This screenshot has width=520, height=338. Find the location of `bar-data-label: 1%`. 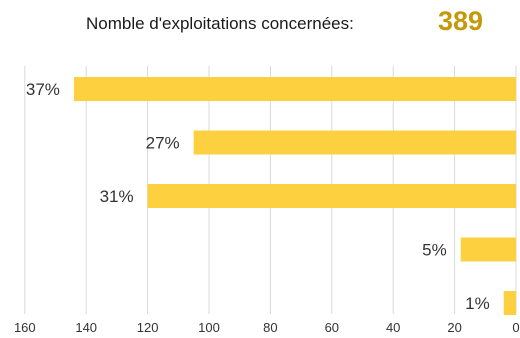

bar-data-label: 1% is located at coordinates (477, 303).